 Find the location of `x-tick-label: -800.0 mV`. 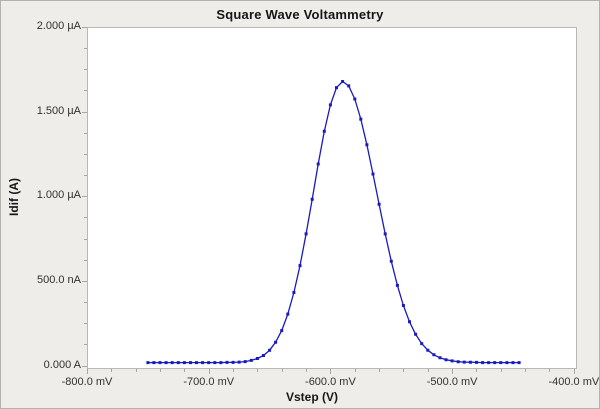

x-tick-label: -800.0 mV is located at coordinates (87, 382).